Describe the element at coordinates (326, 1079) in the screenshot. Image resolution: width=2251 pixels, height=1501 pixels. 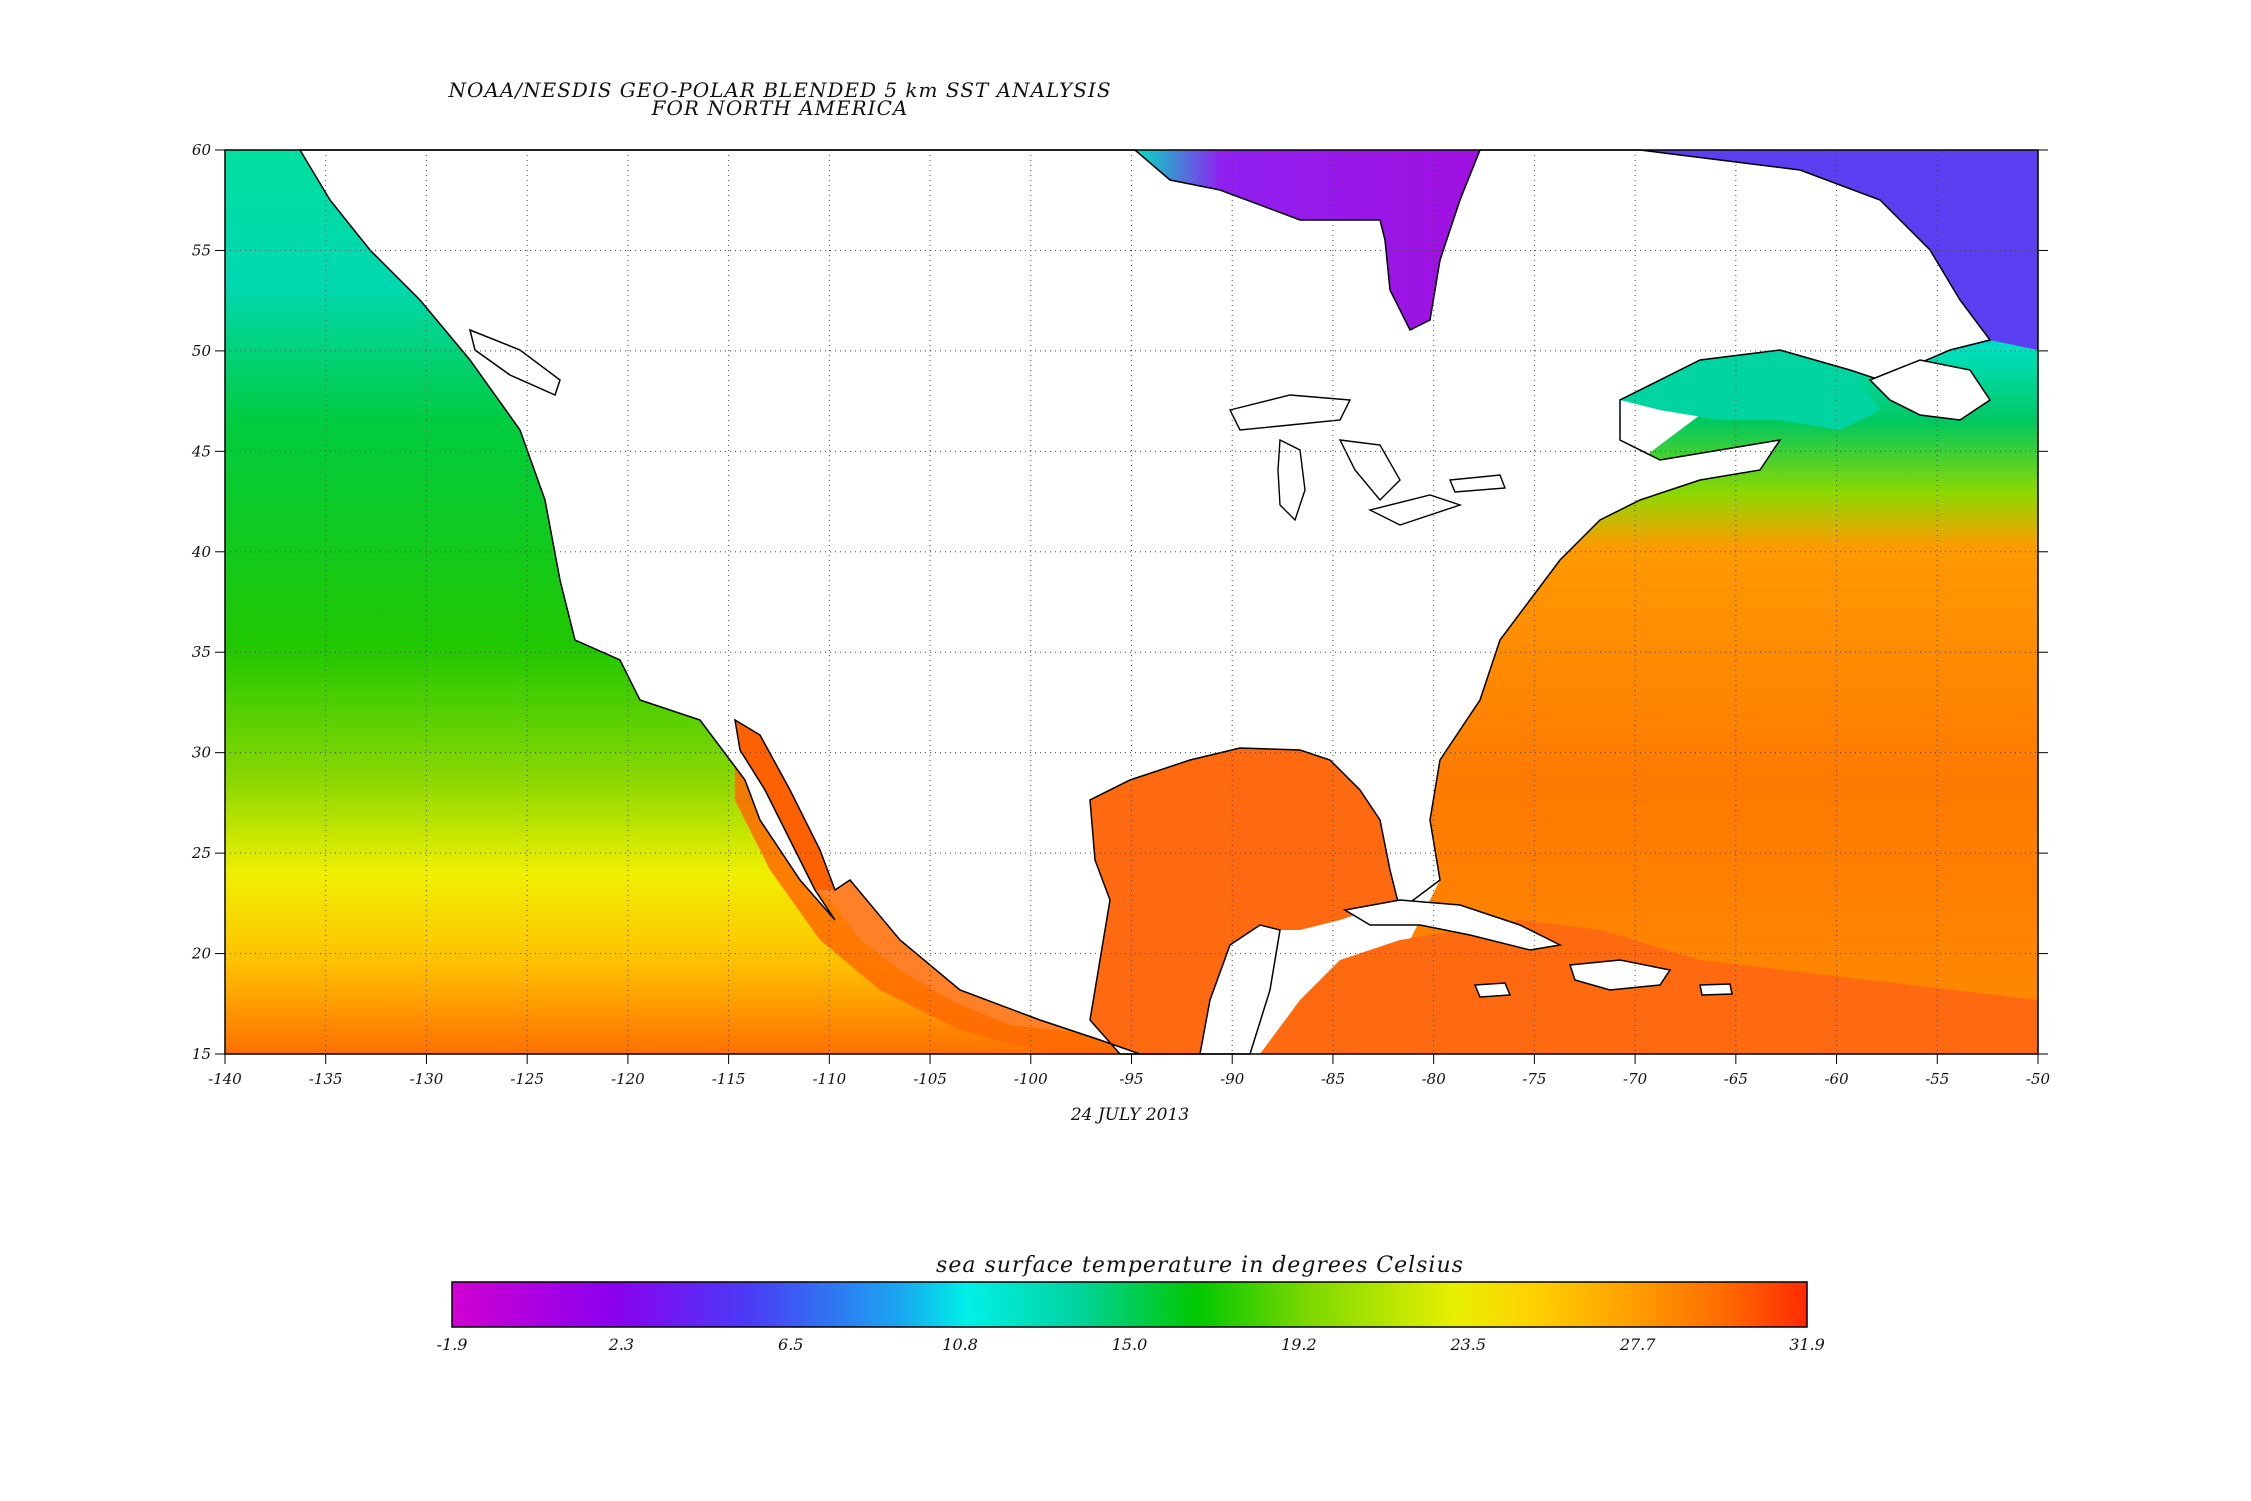
I see `lon-tick-label: -135` at that location.